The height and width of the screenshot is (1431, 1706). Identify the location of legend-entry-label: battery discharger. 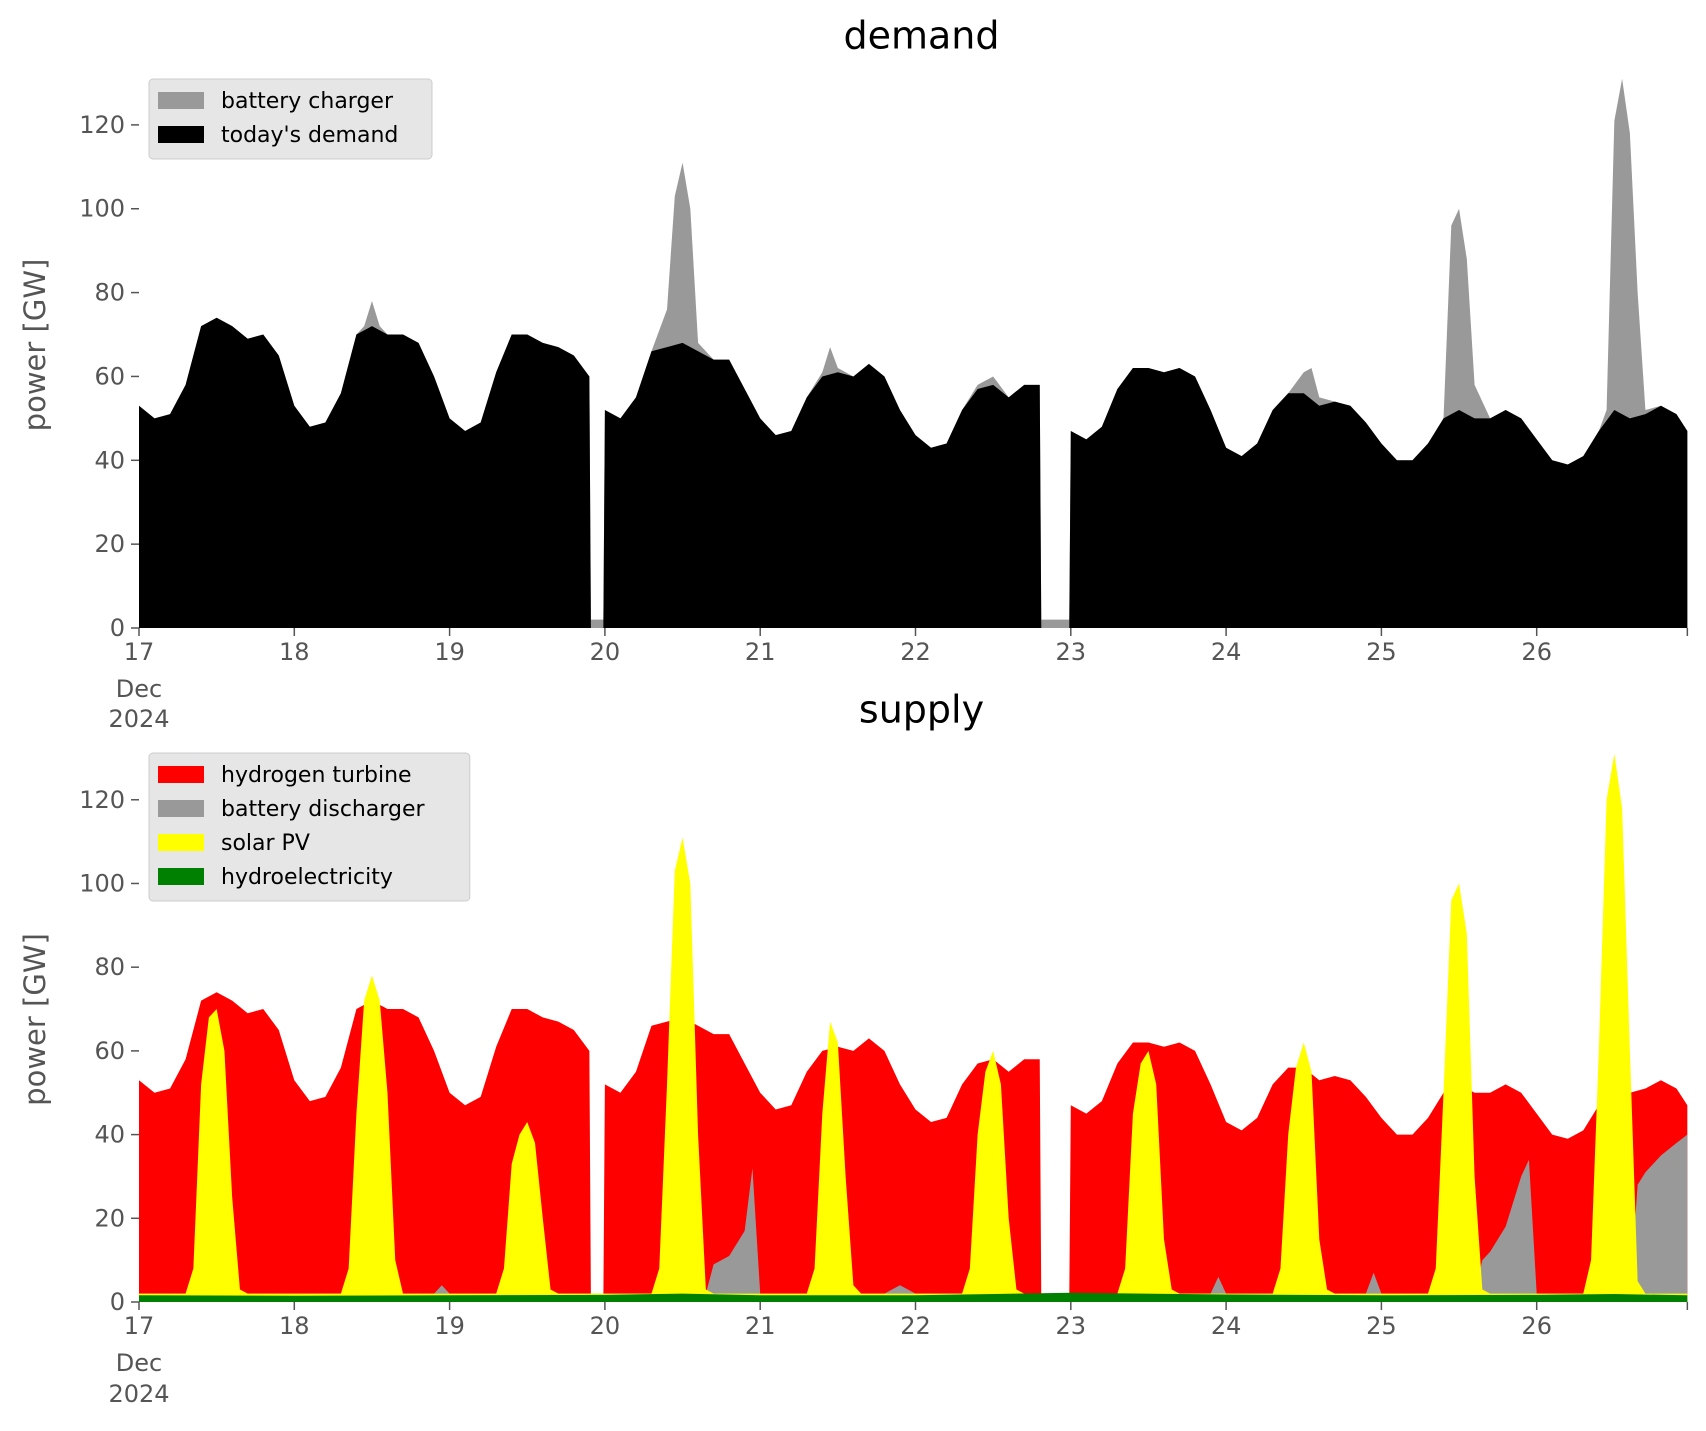
(323, 809).